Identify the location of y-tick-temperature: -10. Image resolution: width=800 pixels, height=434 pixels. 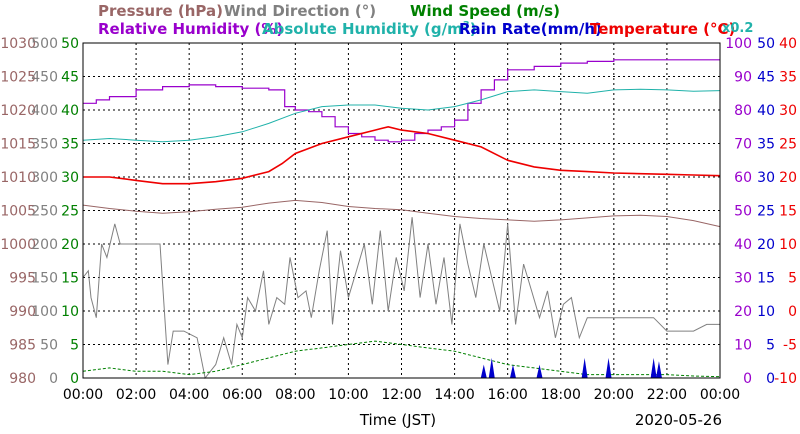
(785, 379).